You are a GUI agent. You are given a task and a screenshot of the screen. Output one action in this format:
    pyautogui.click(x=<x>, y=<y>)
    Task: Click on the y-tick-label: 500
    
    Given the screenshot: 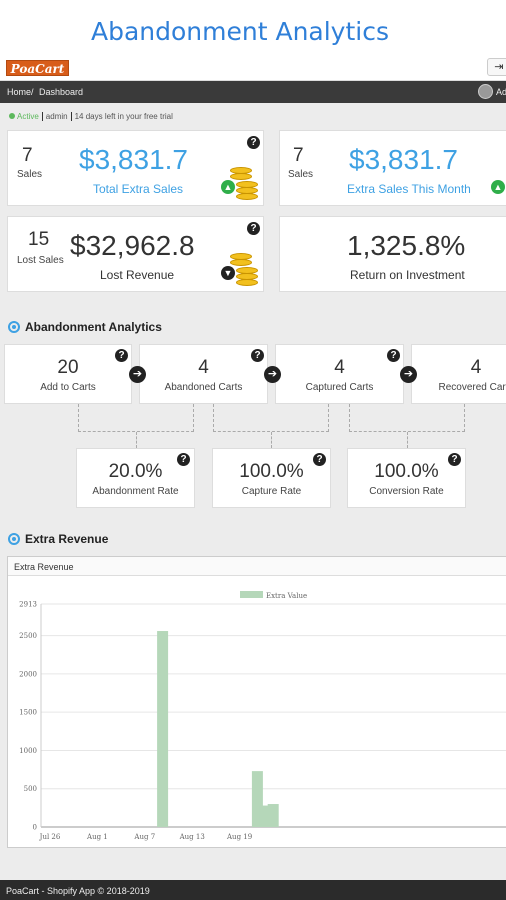 What is the action you would take?
    pyautogui.click(x=30, y=789)
    